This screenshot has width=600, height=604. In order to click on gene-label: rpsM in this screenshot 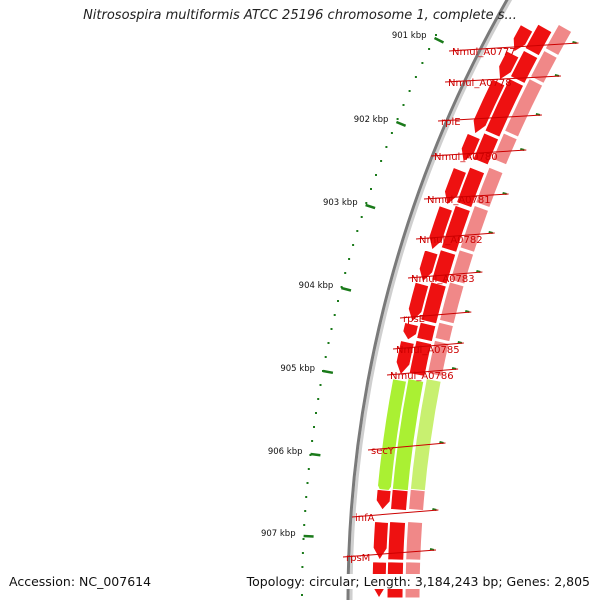, I will do `click(358, 558)`.